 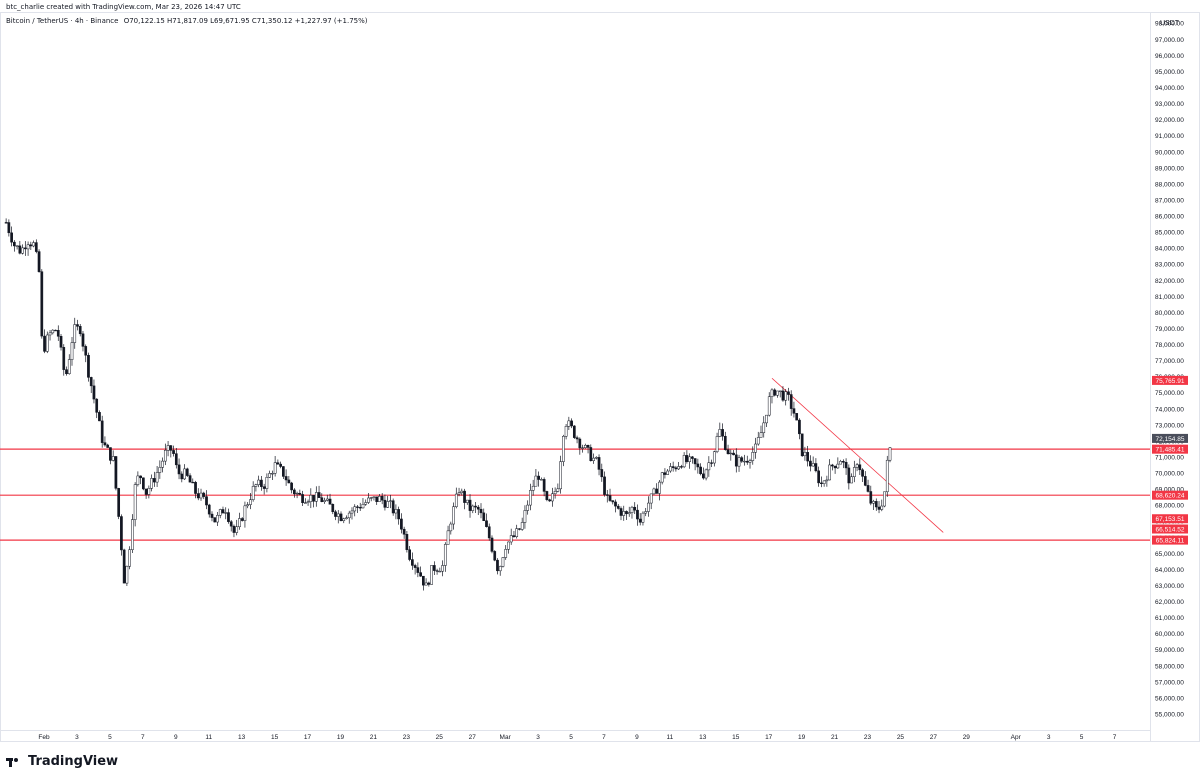 What do you see at coordinates (62, 761) in the screenshot?
I see `tradingview-brand: TradingView` at bounding box center [62, 761].